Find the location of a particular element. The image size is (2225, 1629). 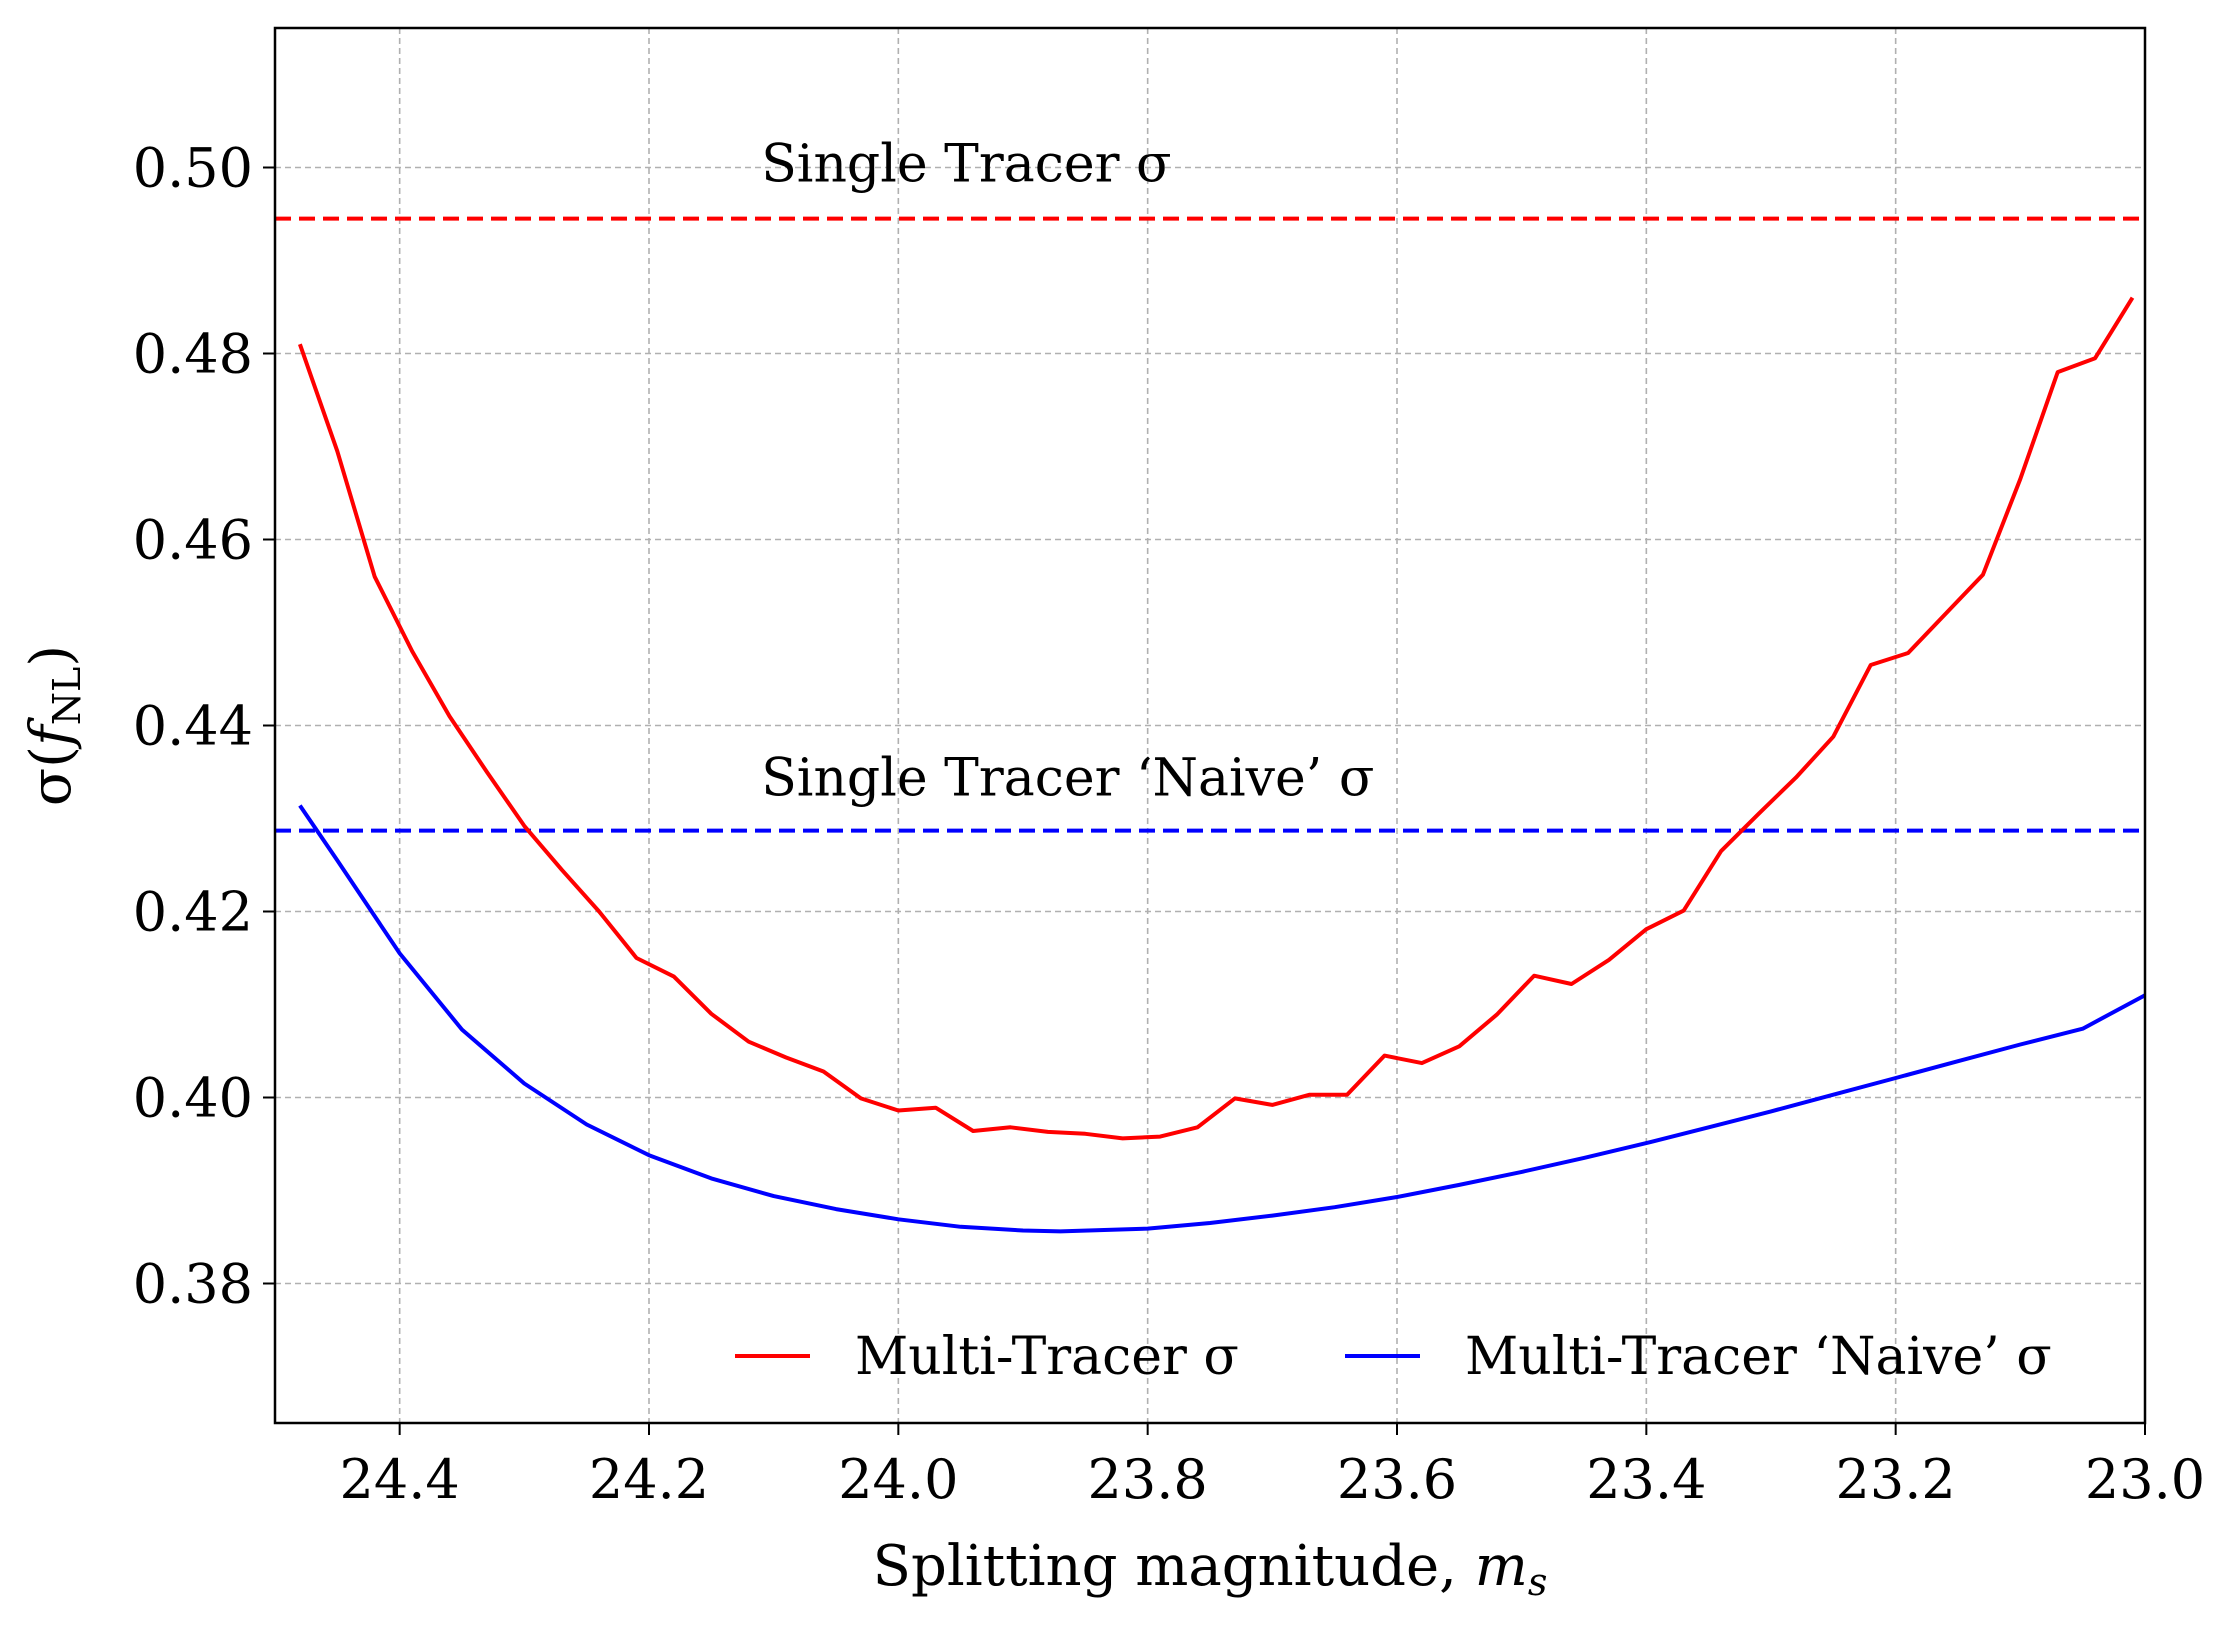

x-tick-label: 23.8 is located at coordinates (1148, 1479).